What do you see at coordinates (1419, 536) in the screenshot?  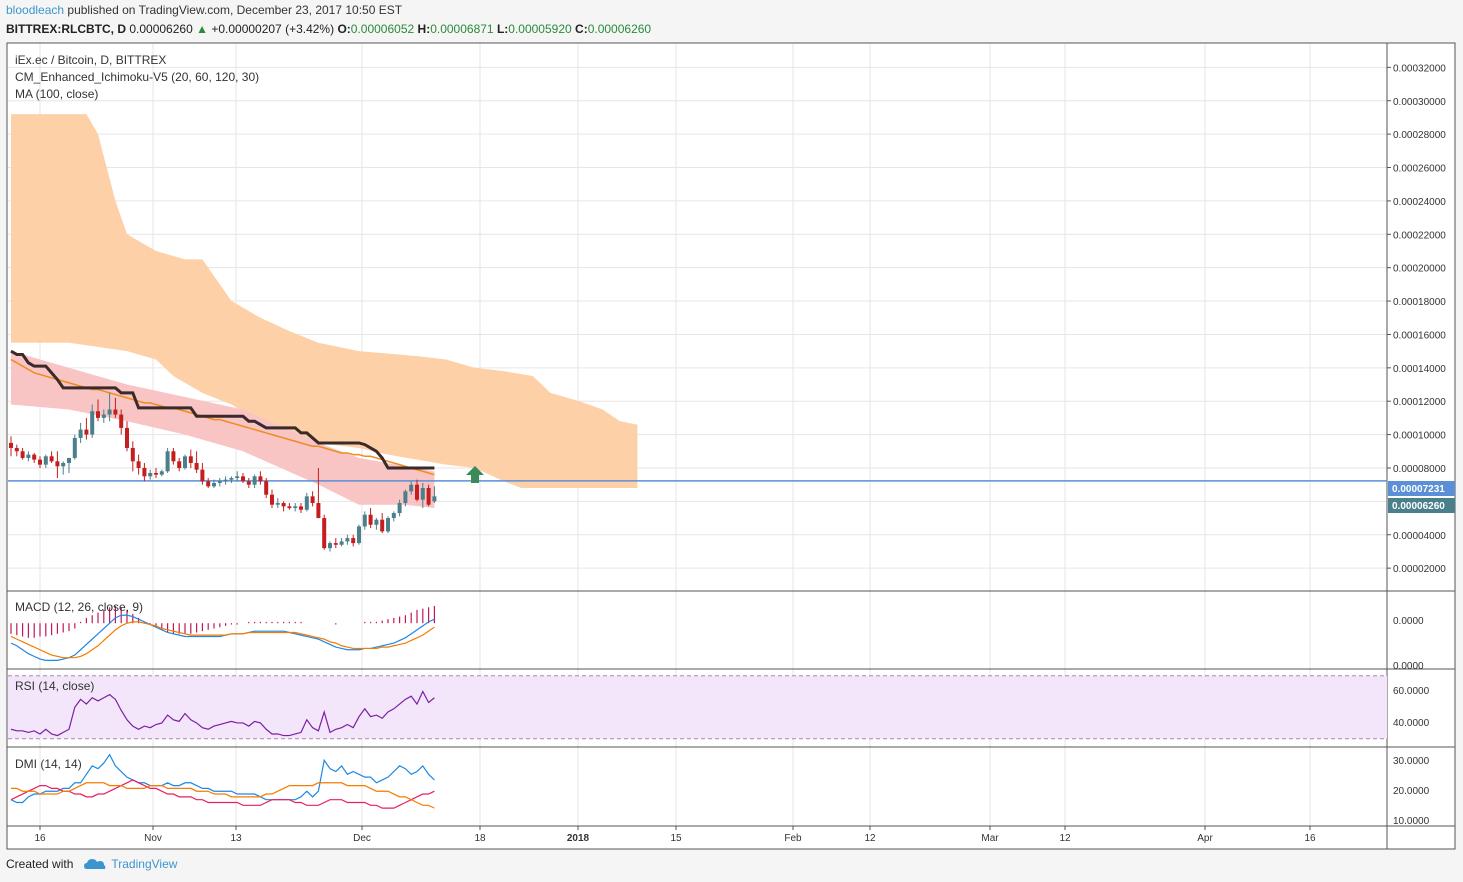 I see `price-axis-label: 0.00004000` at bounding box center [1419, 536].